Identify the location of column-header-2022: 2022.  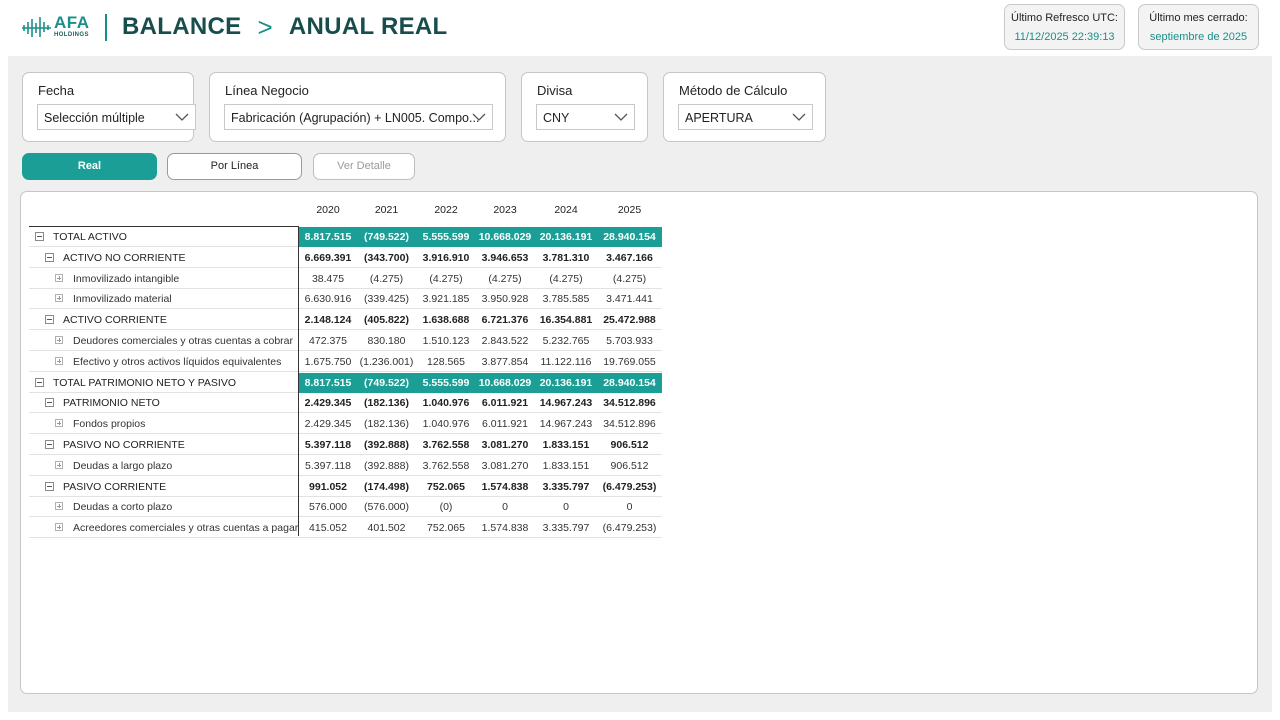
(446, 210).